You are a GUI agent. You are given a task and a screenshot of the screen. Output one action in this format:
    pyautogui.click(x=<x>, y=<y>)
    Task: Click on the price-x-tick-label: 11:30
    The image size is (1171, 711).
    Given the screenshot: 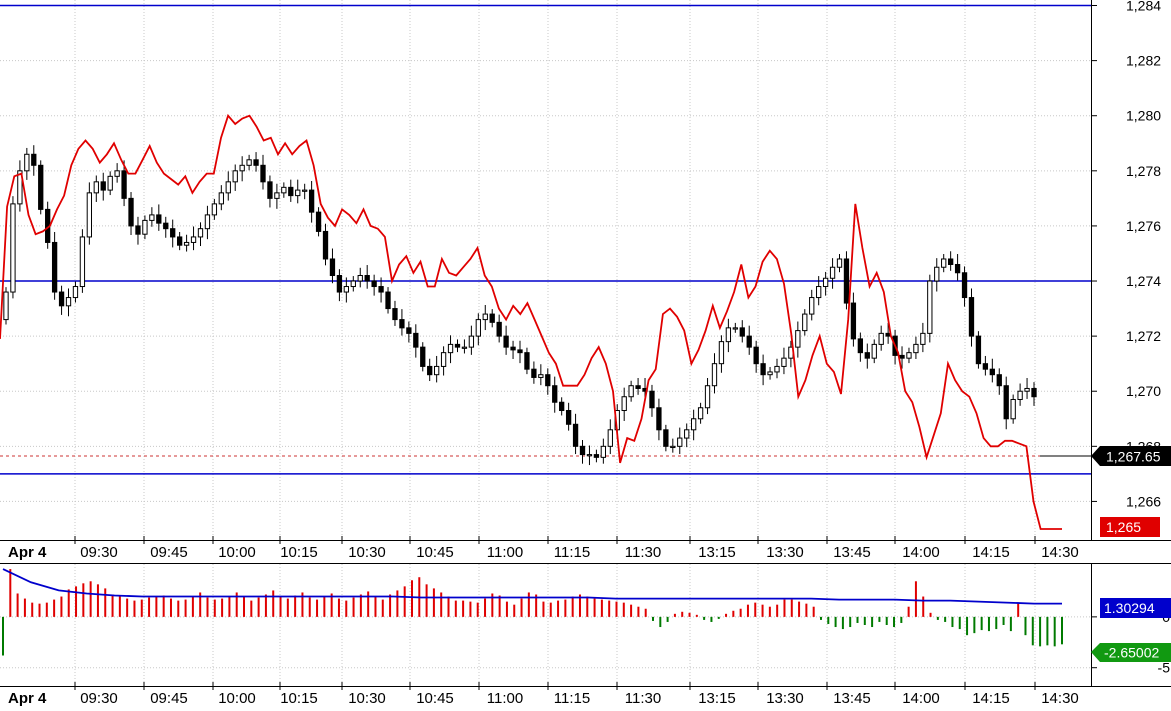 What is the action you would take?
    pyautogui.click(x=643, y=552)
    